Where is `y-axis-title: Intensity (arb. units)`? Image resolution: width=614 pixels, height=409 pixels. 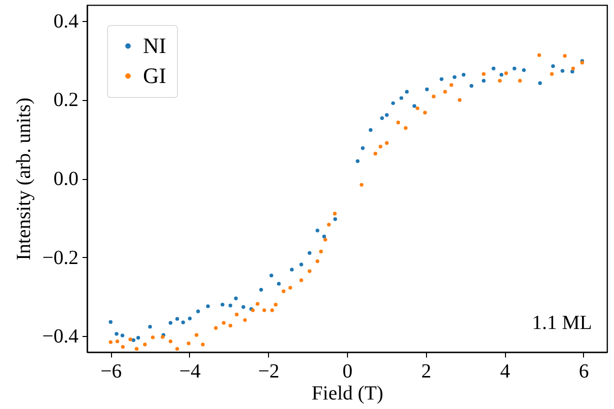 y-axis-title: Intensity (arb. units) is located at coordinates (24, 179).